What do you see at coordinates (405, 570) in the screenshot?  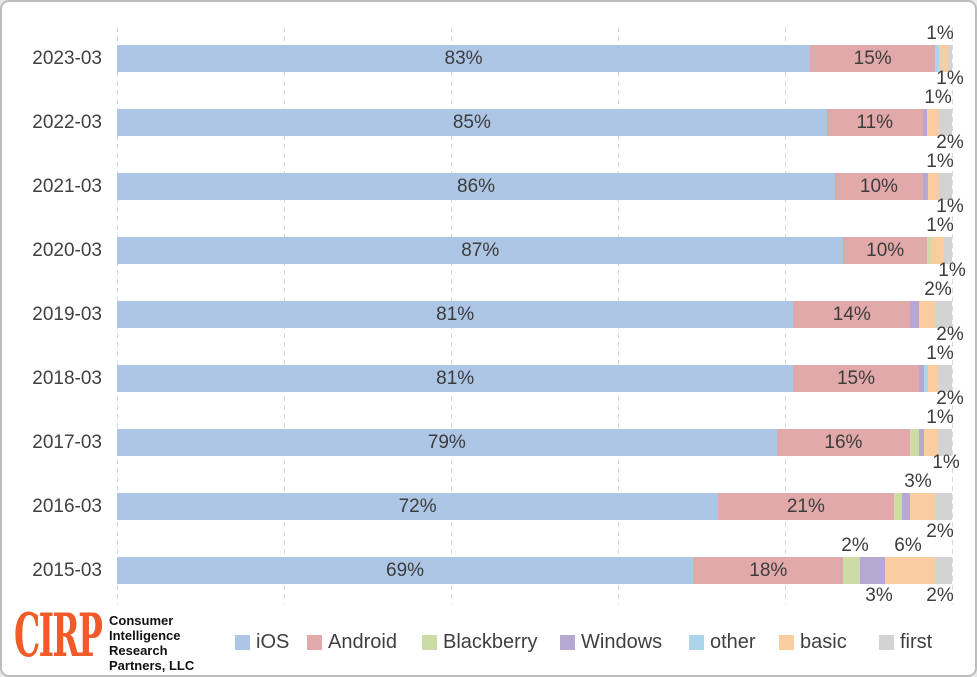 I see `bar-segment-ios: 69%` at bounding box center [405, 570].